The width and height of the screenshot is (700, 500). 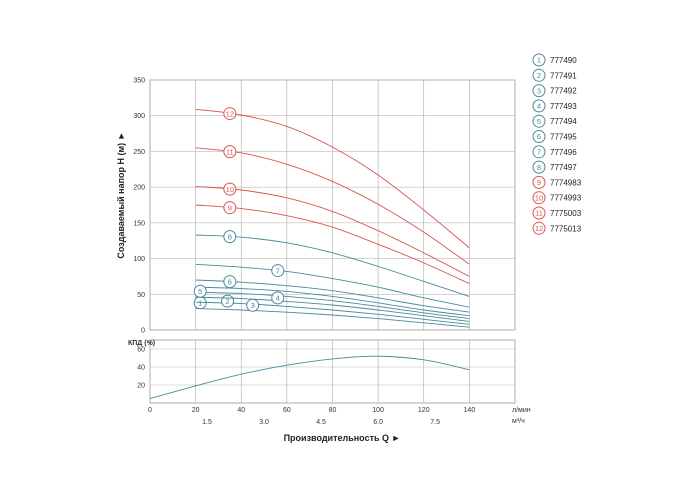 What do you see at coordinates (139, 116) in the screenshot?
I see `y-tick-label: 300` at bounding box center [139, 116].